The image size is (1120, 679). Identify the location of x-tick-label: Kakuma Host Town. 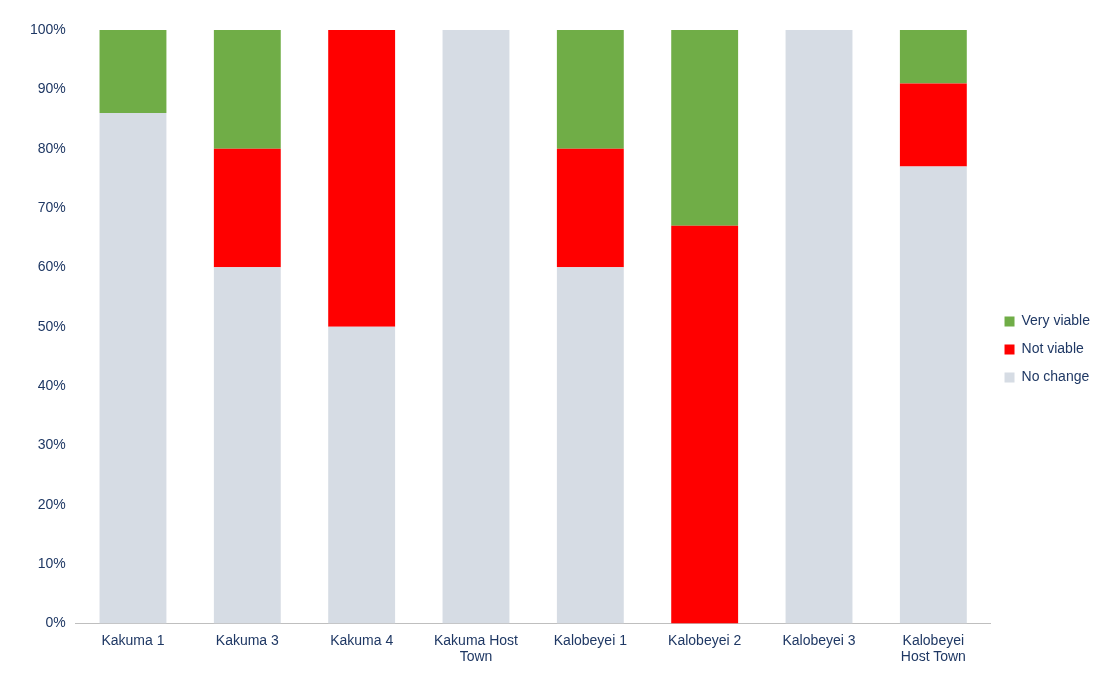
(476, 648).